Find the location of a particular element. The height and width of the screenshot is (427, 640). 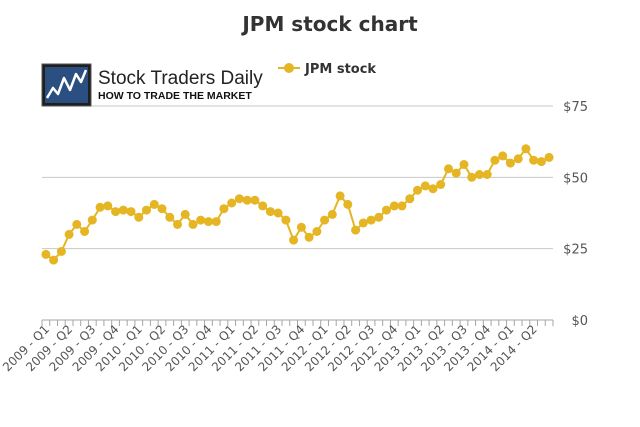

legend-marker is located at coordinates (289, 68).